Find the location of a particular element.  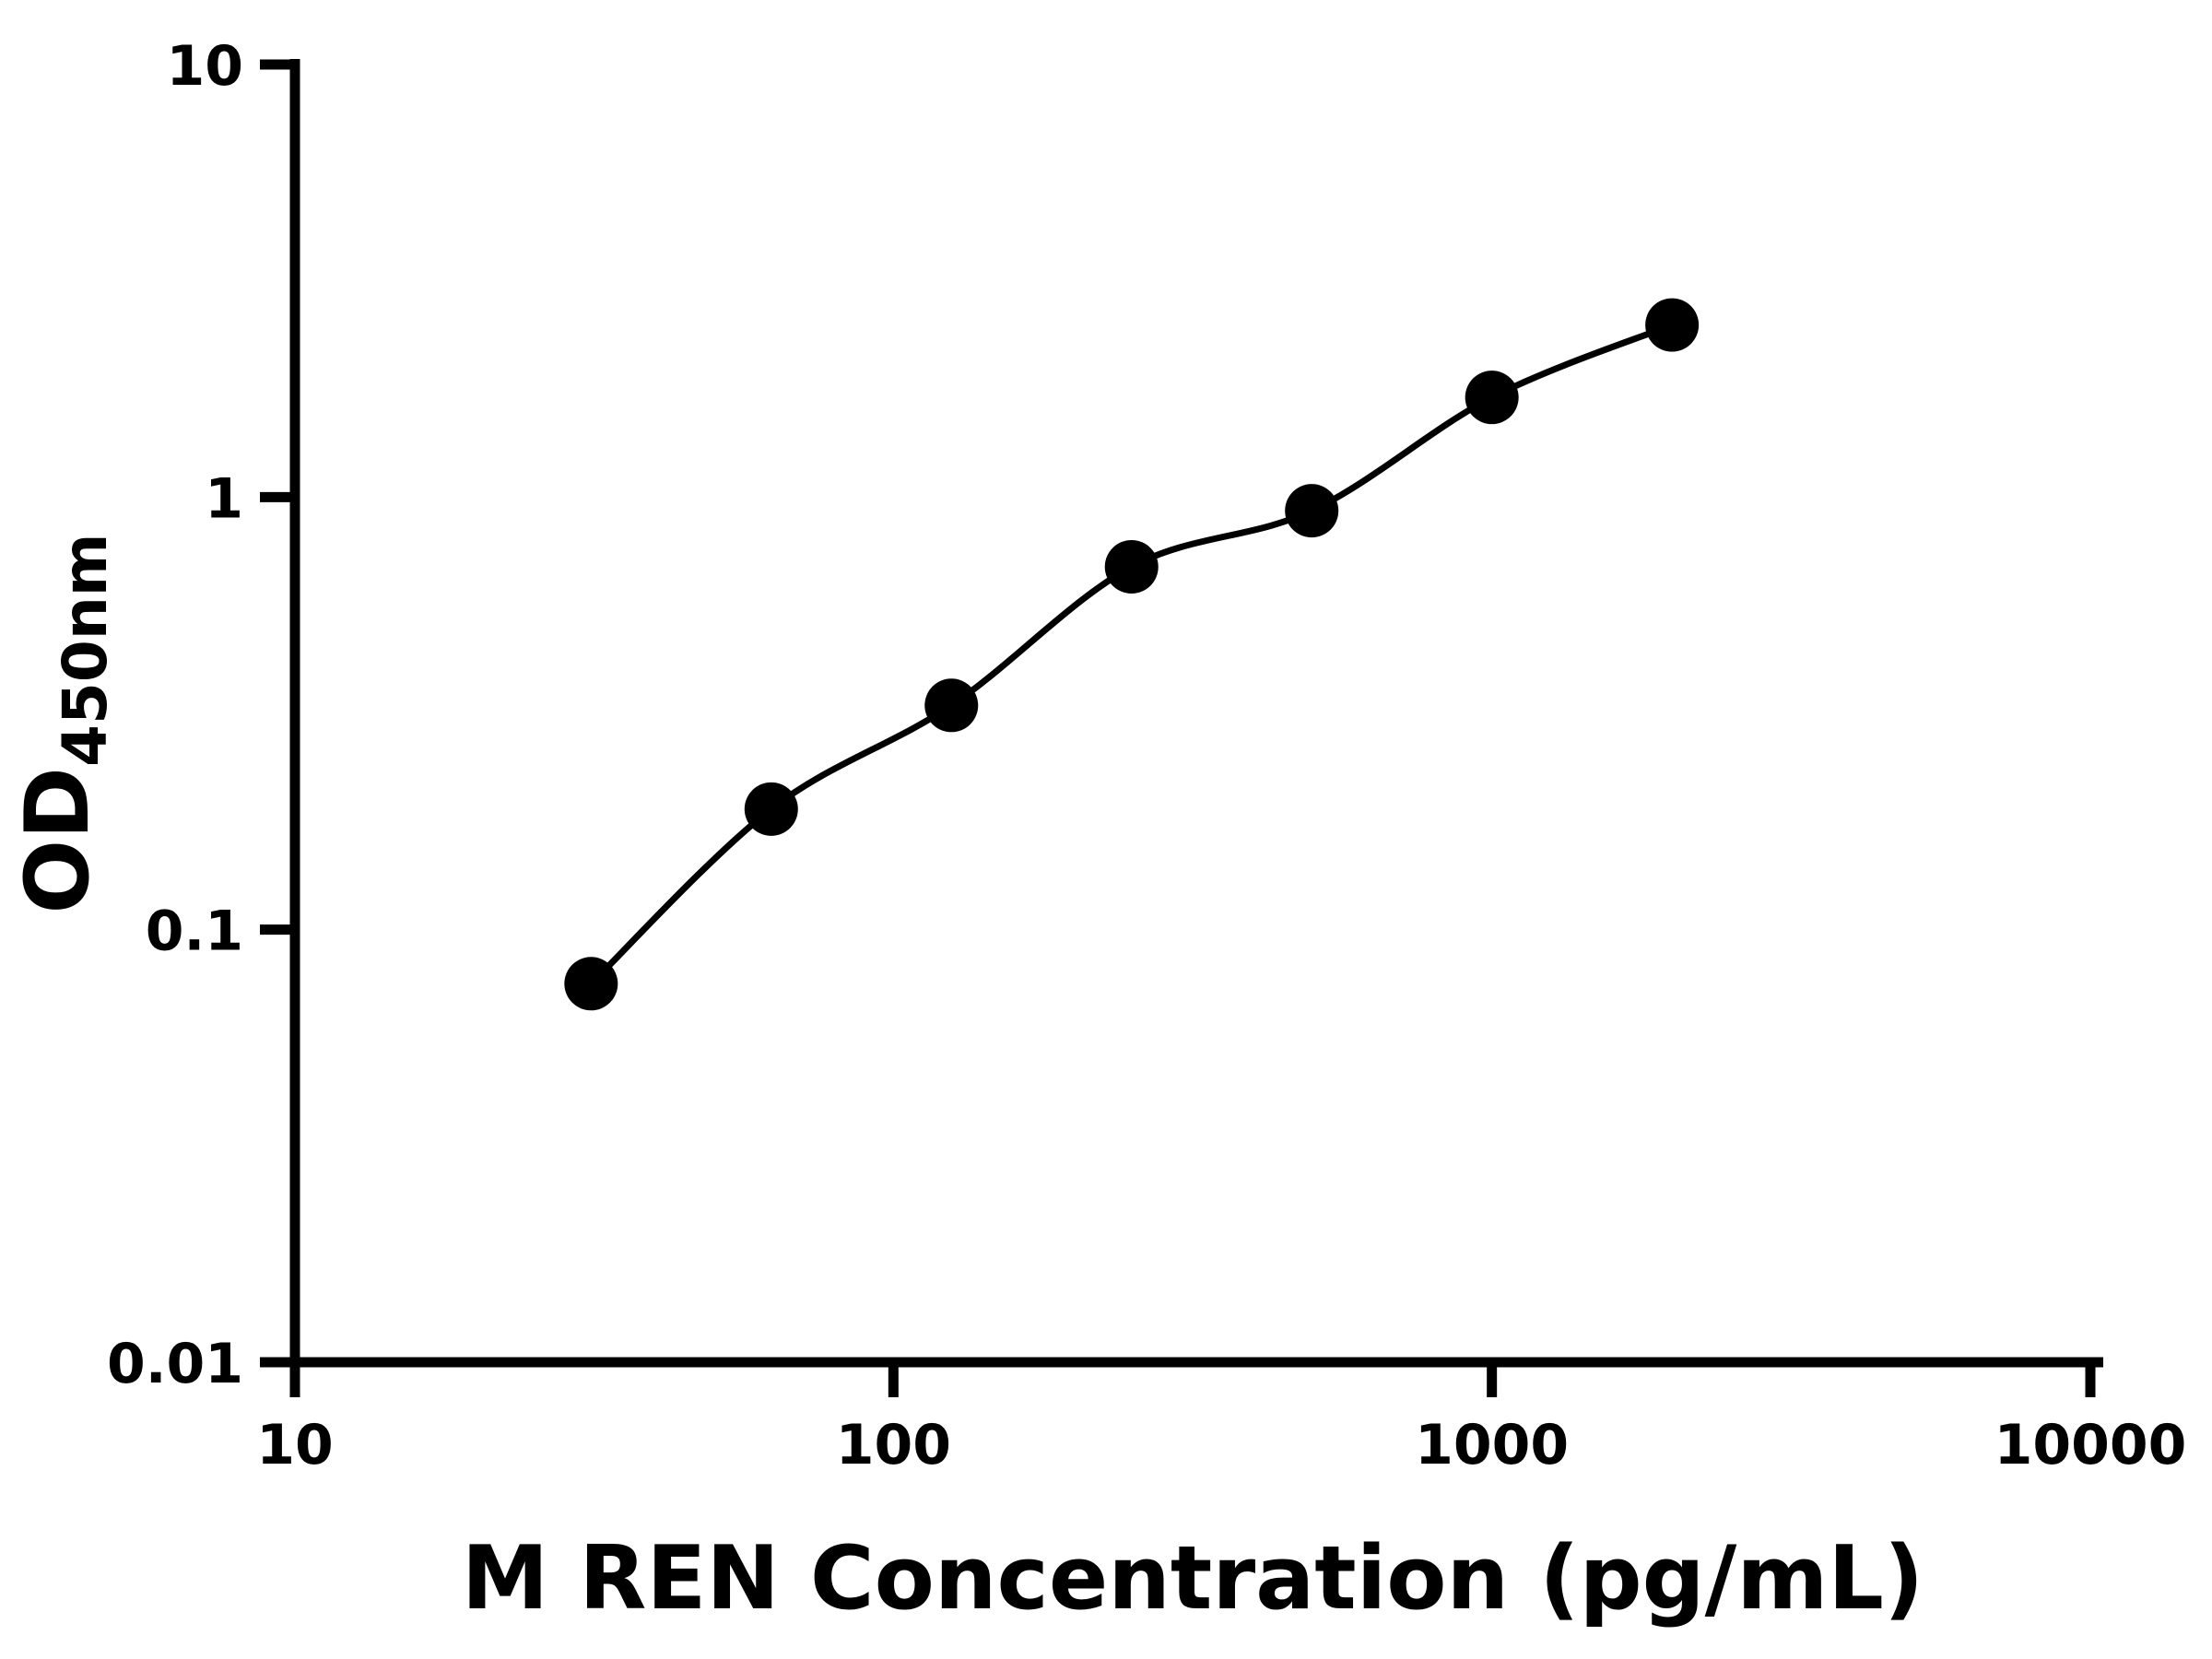

y-axis-title-main: OD is located at coordinates (58, 840).